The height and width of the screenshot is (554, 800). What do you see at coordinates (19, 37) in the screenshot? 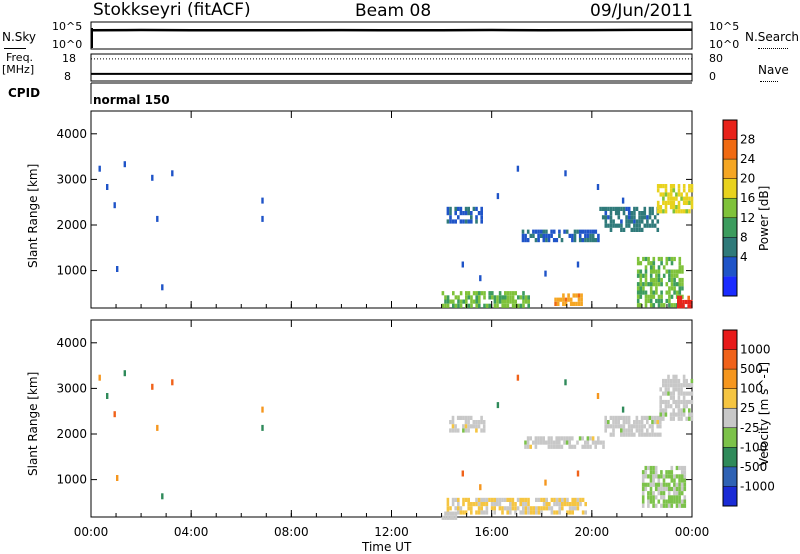
I see `nsky-label: N.Sky` at bounding box center [19, 37].